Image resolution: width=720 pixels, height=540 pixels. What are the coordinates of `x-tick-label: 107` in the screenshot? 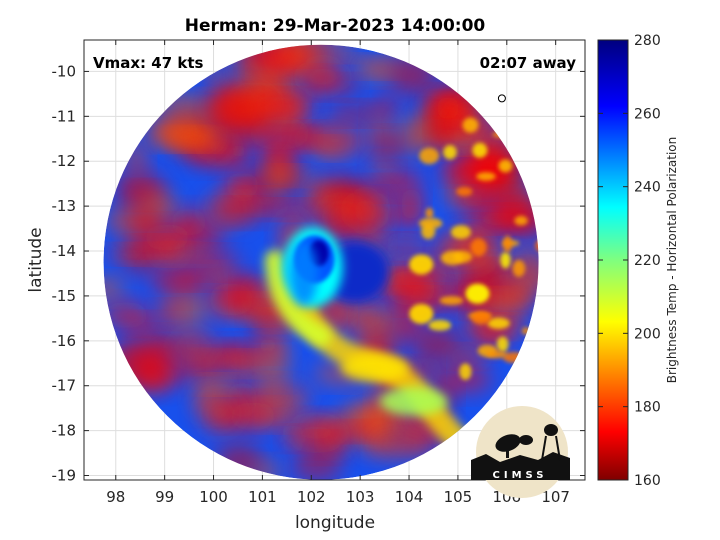 It's located at (555, 497).